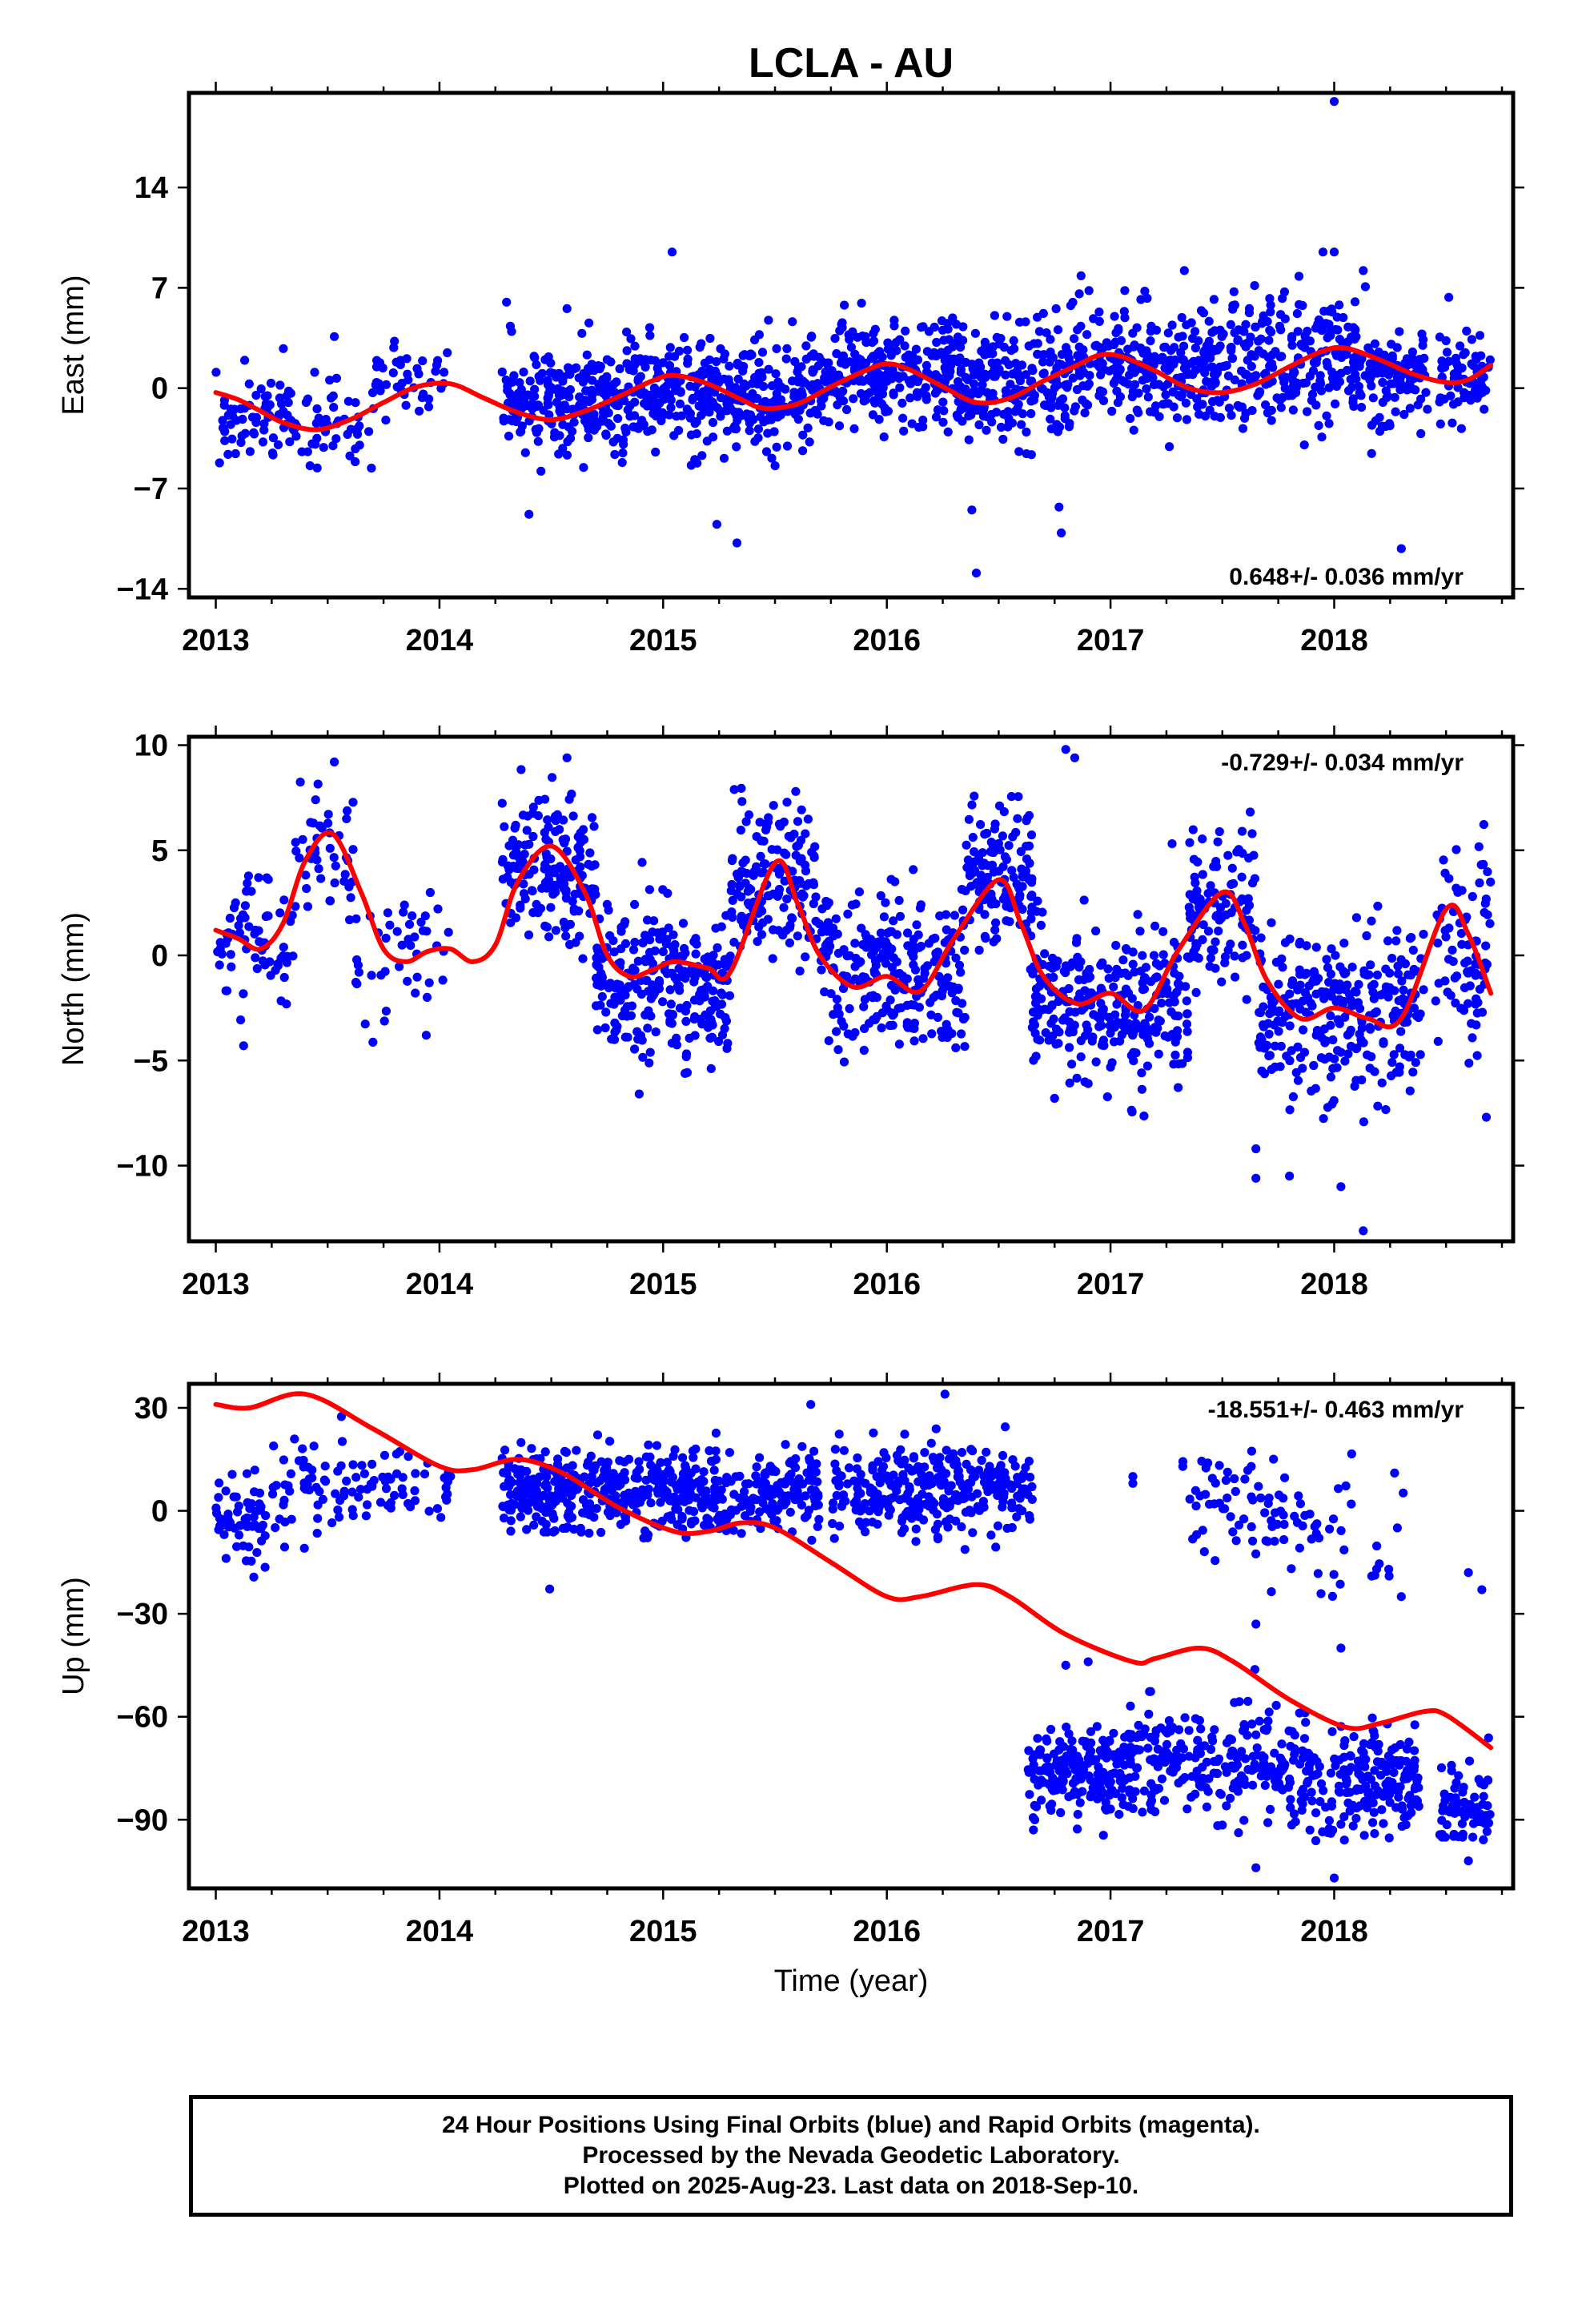  What do you see at coordinates (853, 388) in the screenshot?
I see `east-model-curve` at bounding box center [853, 388].